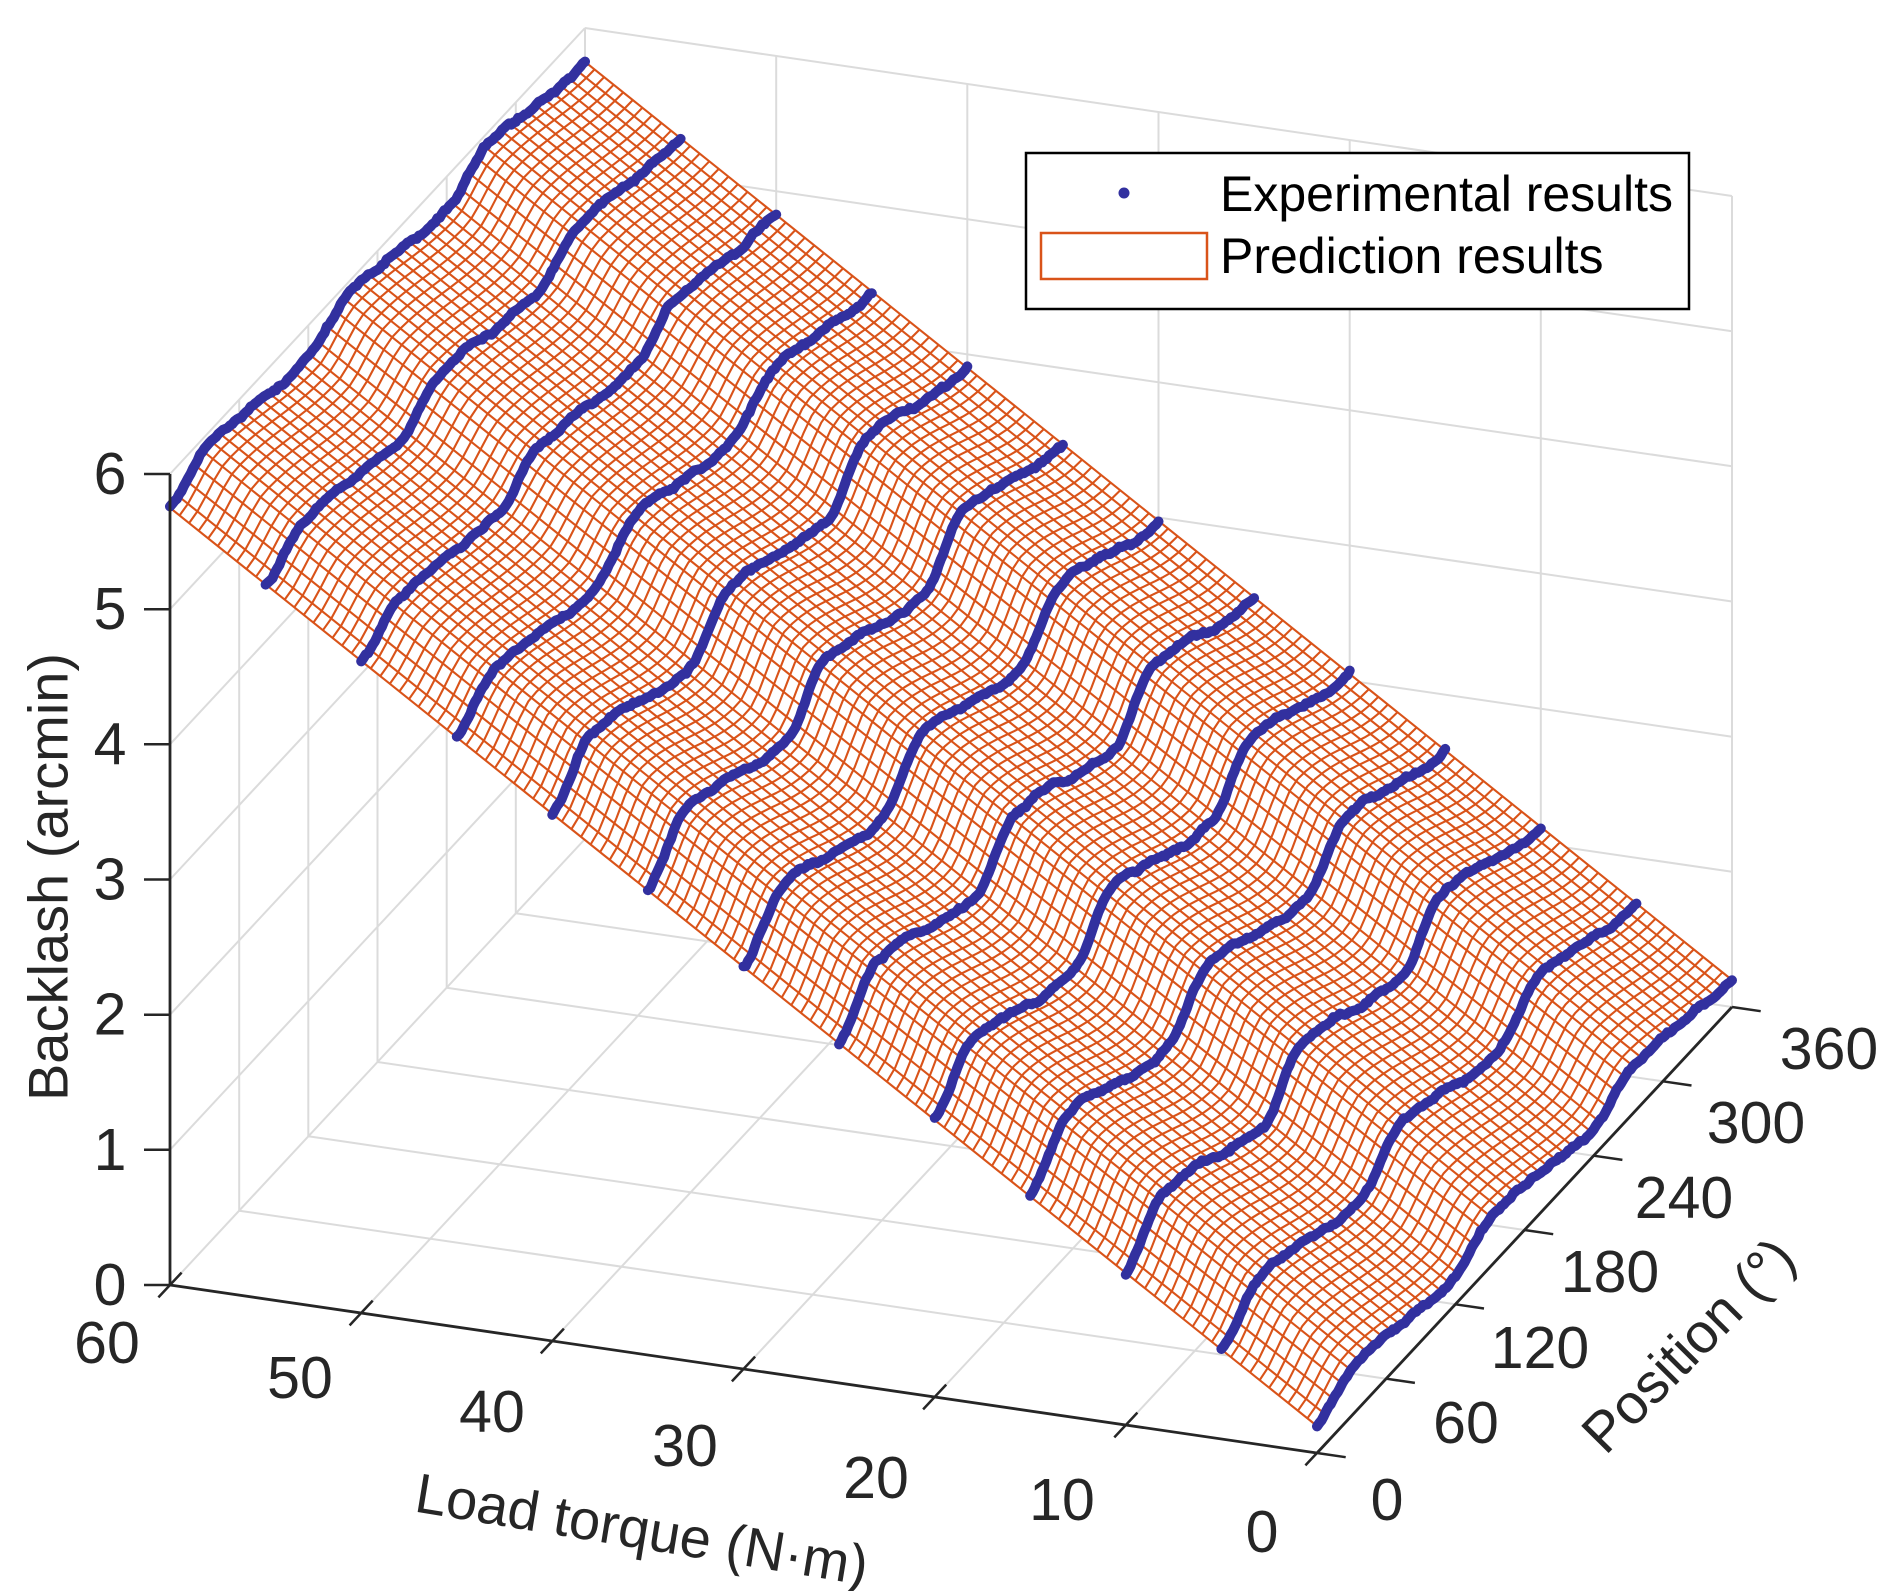  Describe the element at coordinates (110, 744) in the screenshot. I see `svg-text: 4` at that location.